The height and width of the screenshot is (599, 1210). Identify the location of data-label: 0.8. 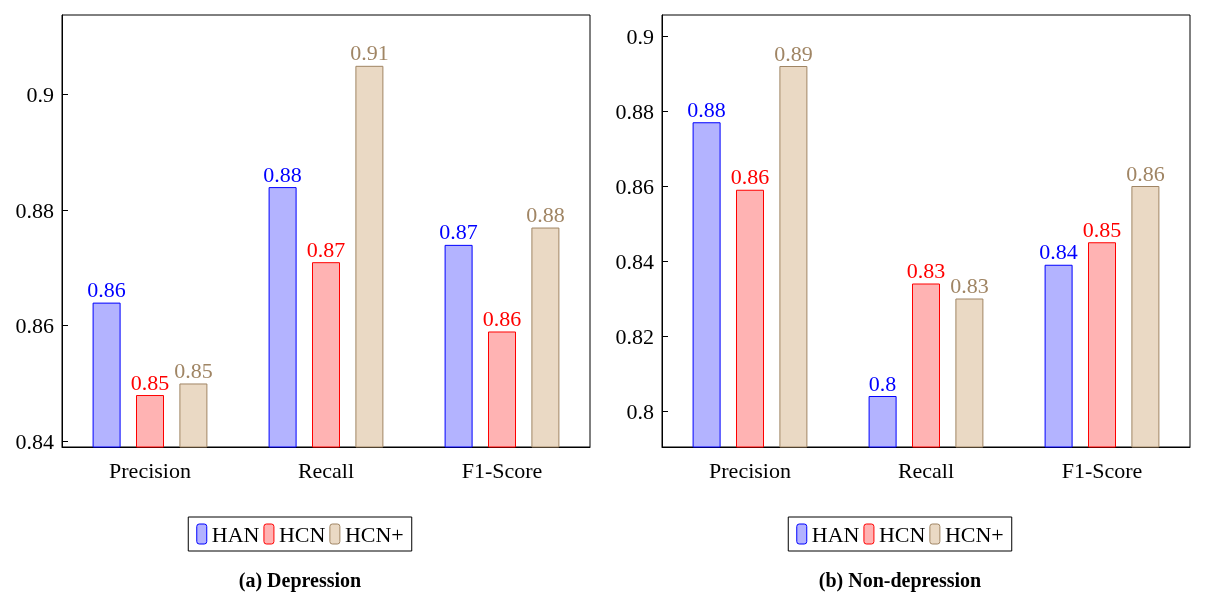
(882, 383).